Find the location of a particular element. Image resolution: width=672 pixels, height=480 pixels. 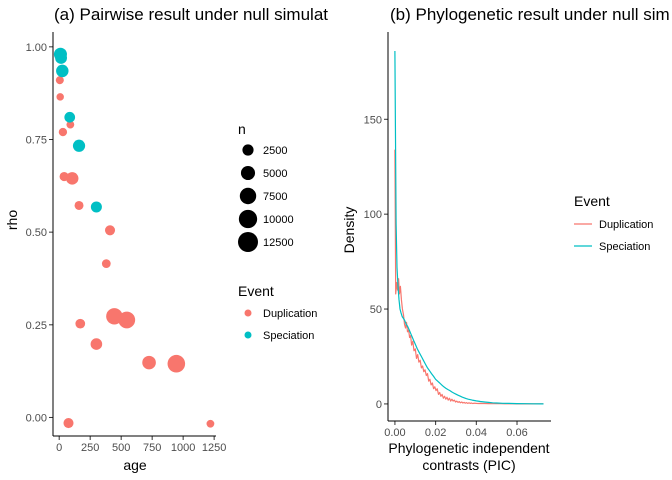

panel-b-y-axis-title: Density is located at coordinates (349, 230).